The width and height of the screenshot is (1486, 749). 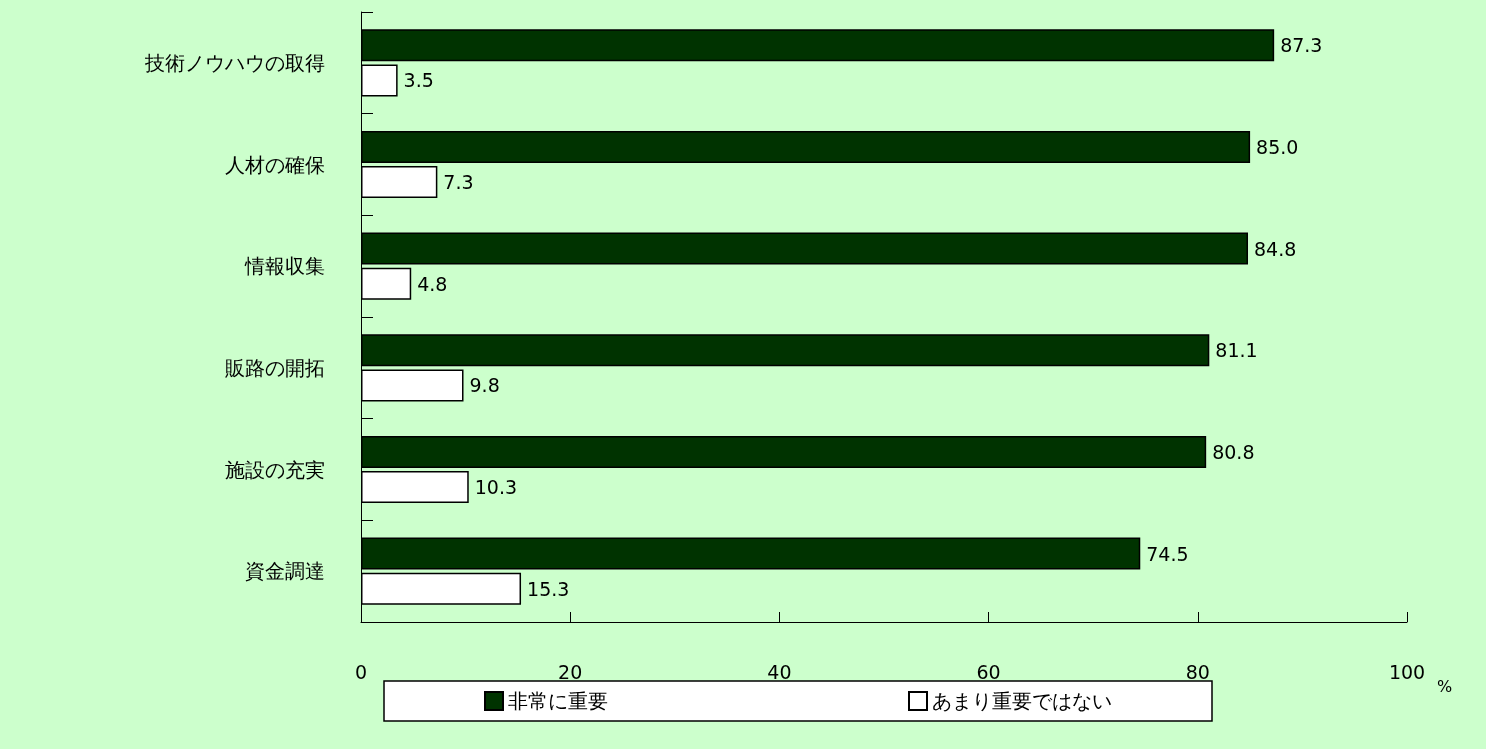 I want to click on x-axis-title: %, so click(x=1445, y=686).